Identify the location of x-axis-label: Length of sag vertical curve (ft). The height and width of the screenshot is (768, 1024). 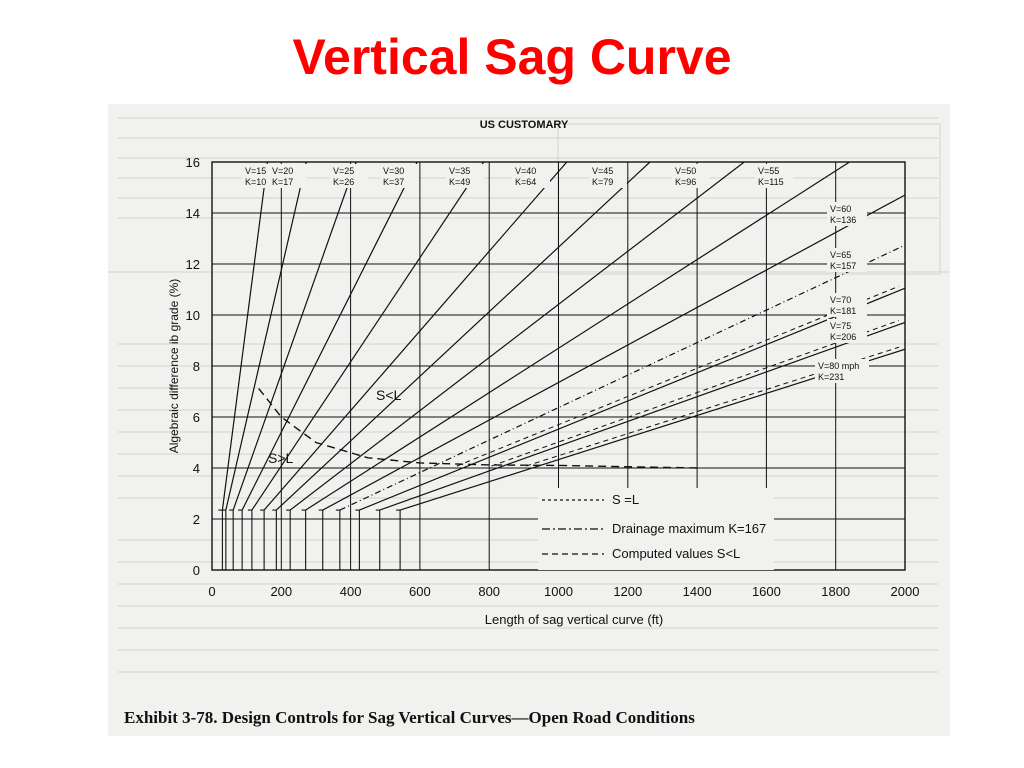
(574, 619).